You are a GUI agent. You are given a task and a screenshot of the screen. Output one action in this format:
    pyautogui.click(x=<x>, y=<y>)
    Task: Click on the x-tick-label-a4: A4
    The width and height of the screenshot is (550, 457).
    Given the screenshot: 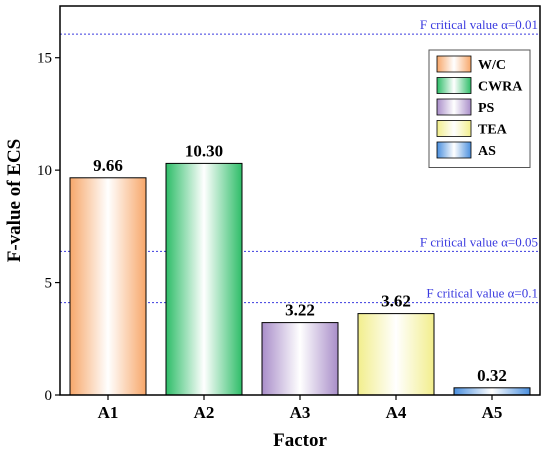 What is the action you would take?
    pyautogui.click(x=396, y=412)
    